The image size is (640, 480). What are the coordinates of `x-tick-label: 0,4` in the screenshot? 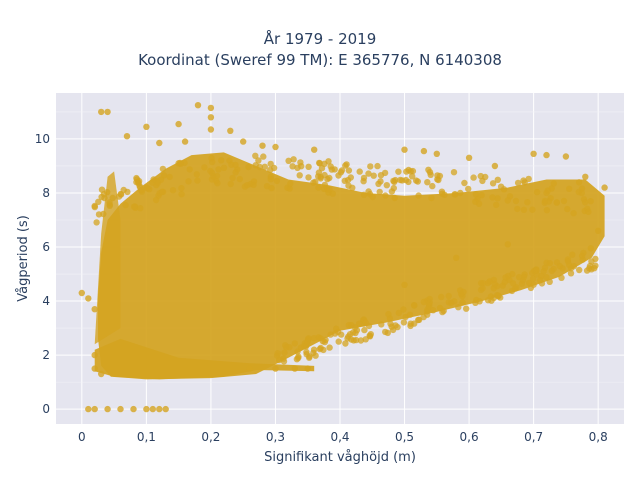 It's located at (339, 437).